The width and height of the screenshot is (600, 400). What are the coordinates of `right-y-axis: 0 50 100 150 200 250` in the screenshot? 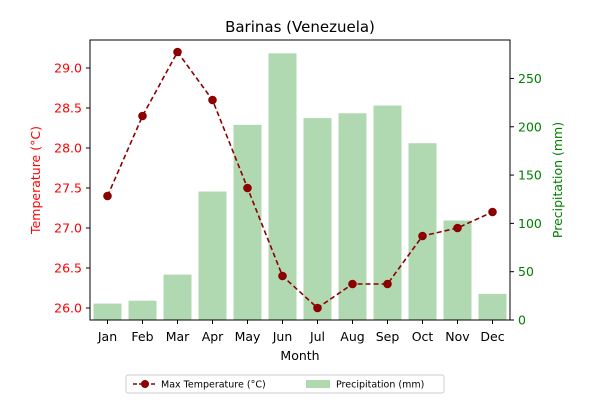 It's located at (526, 199).